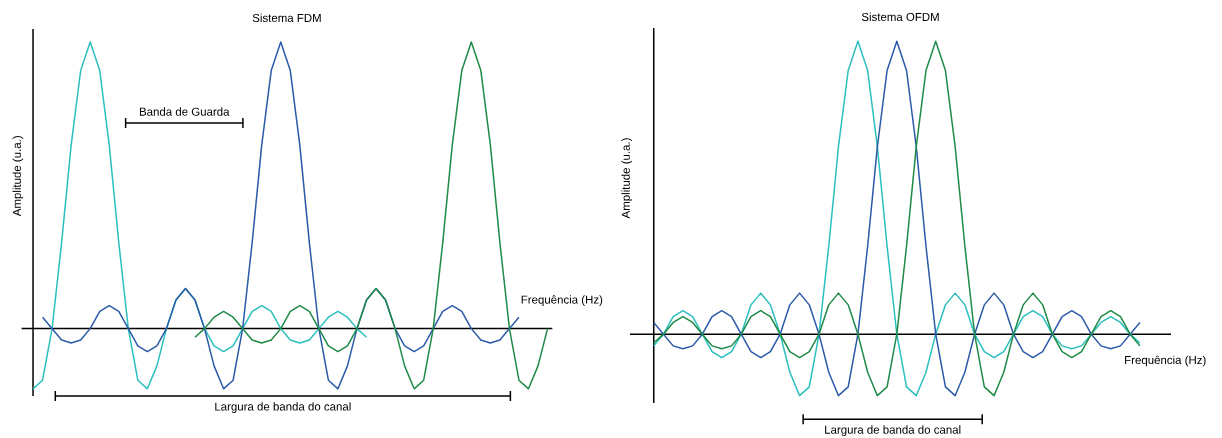 This screenshot has width=1222, height=438. I want to click on annotation: Banda de Guarda, so click(184, 111).